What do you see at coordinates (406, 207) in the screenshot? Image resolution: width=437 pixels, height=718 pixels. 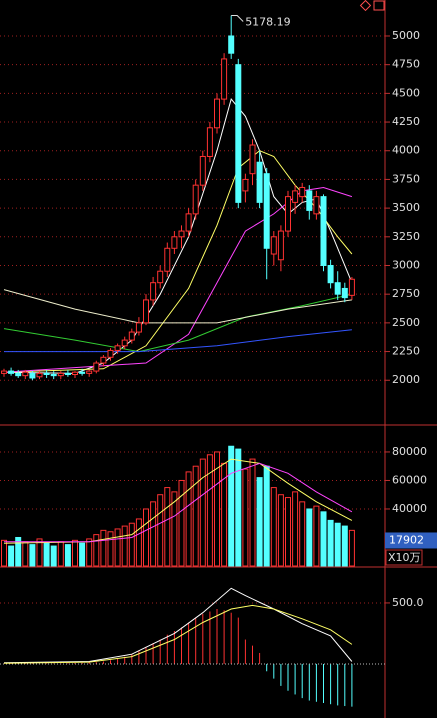 I see `y-tick-label: 3500` at bounding box center [406, 207].